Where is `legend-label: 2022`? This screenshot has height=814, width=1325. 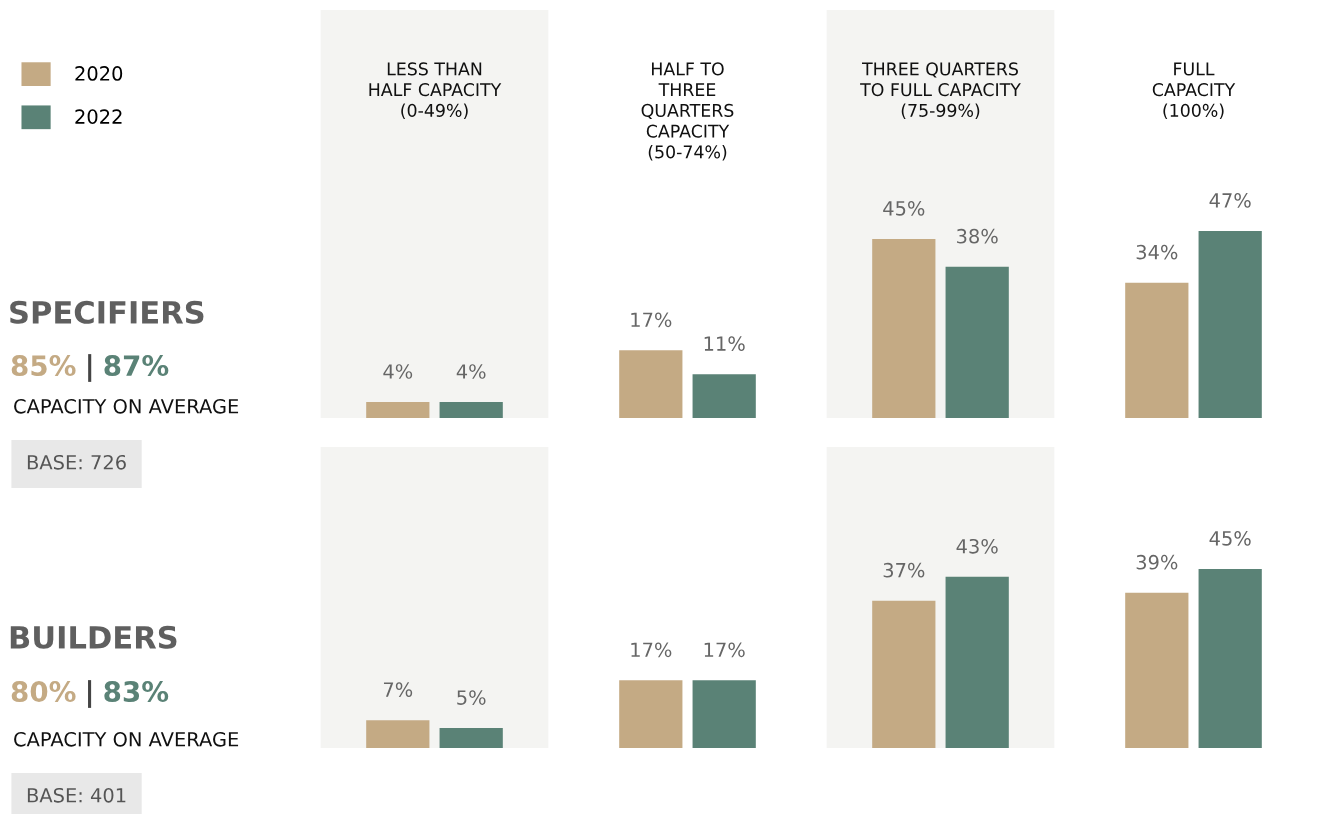 legend-label: 2022 is located at coordinates (98, 116).